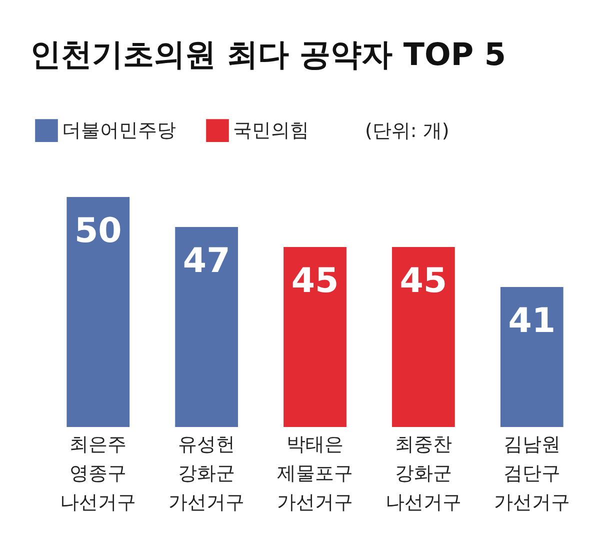 This screenshot has width=614, height=548. What do you see at coordinates (407, 131) in the screenshot?
I see `text: (단위: 개)` at bounding box center [407, 131].